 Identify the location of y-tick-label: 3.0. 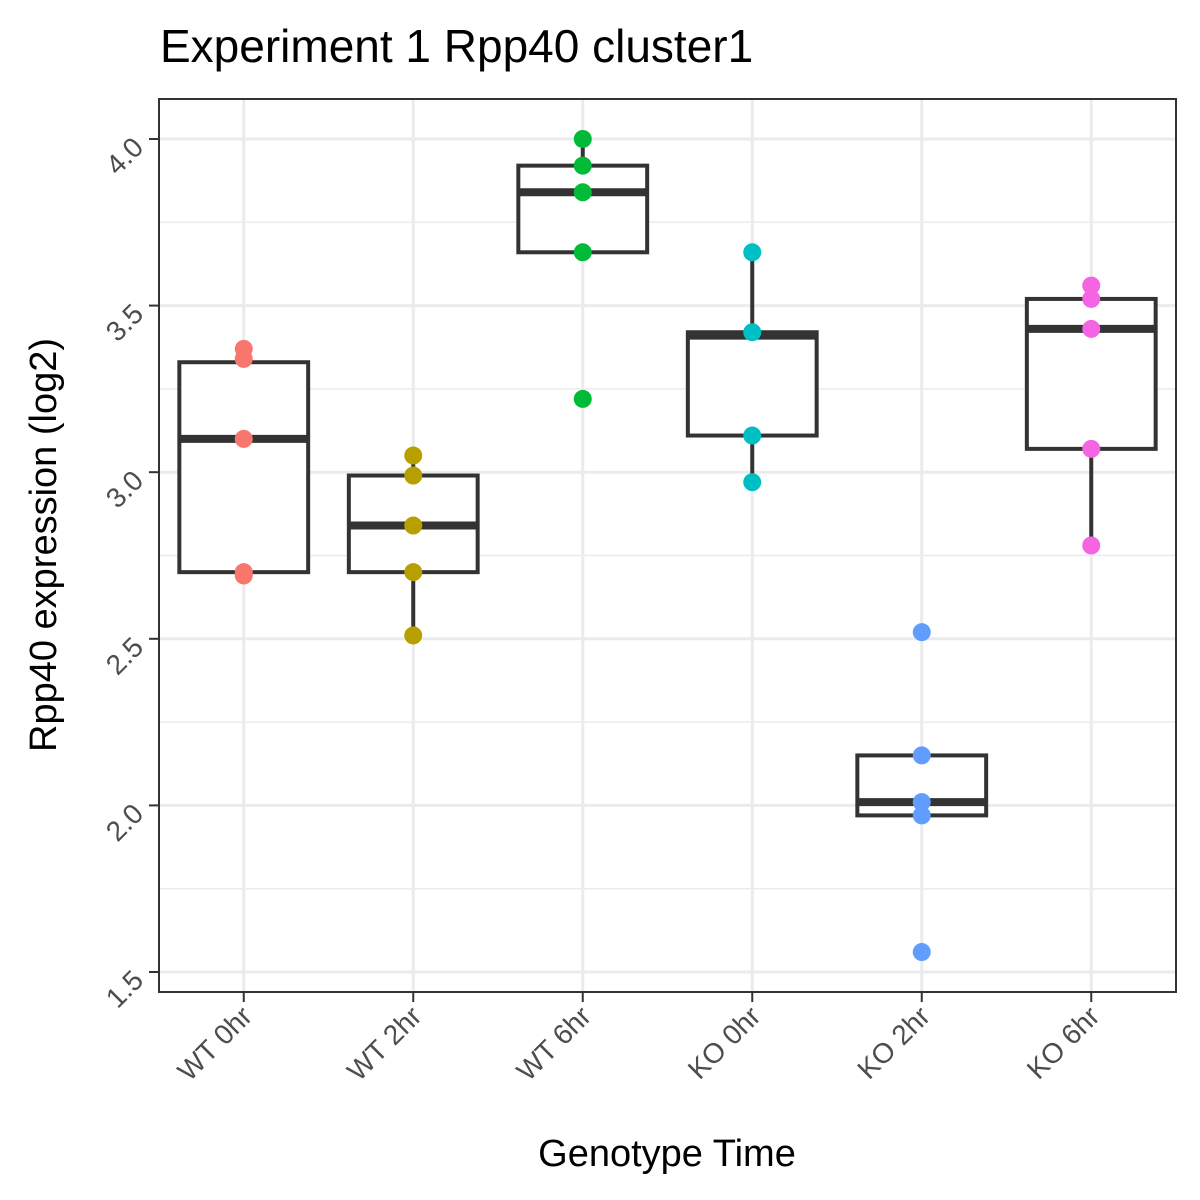
(124, 489).